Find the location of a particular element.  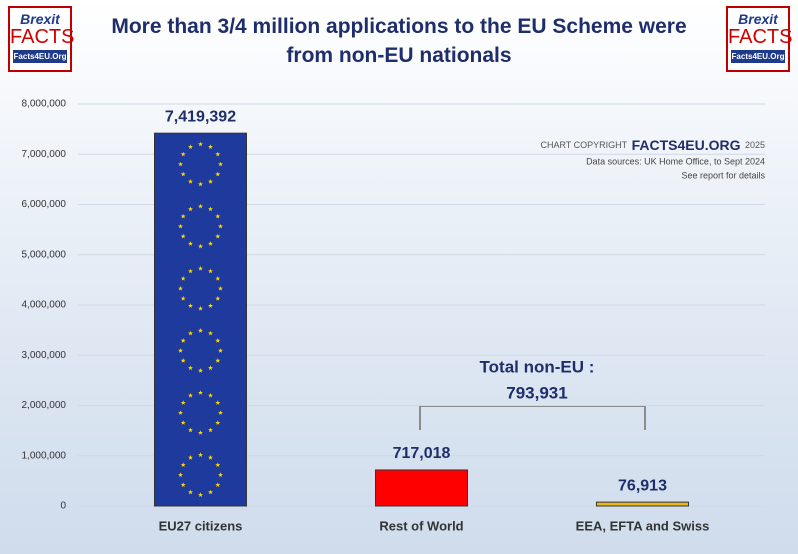

y-tick-label: 5,000,000 is located at coordinates (44, 254).